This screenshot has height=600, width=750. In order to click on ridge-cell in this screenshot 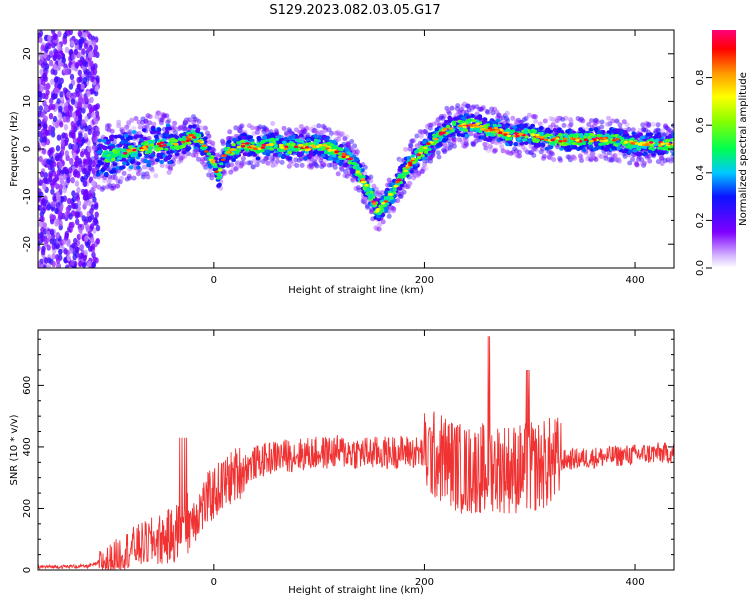, I will do `click(286, 147)`.